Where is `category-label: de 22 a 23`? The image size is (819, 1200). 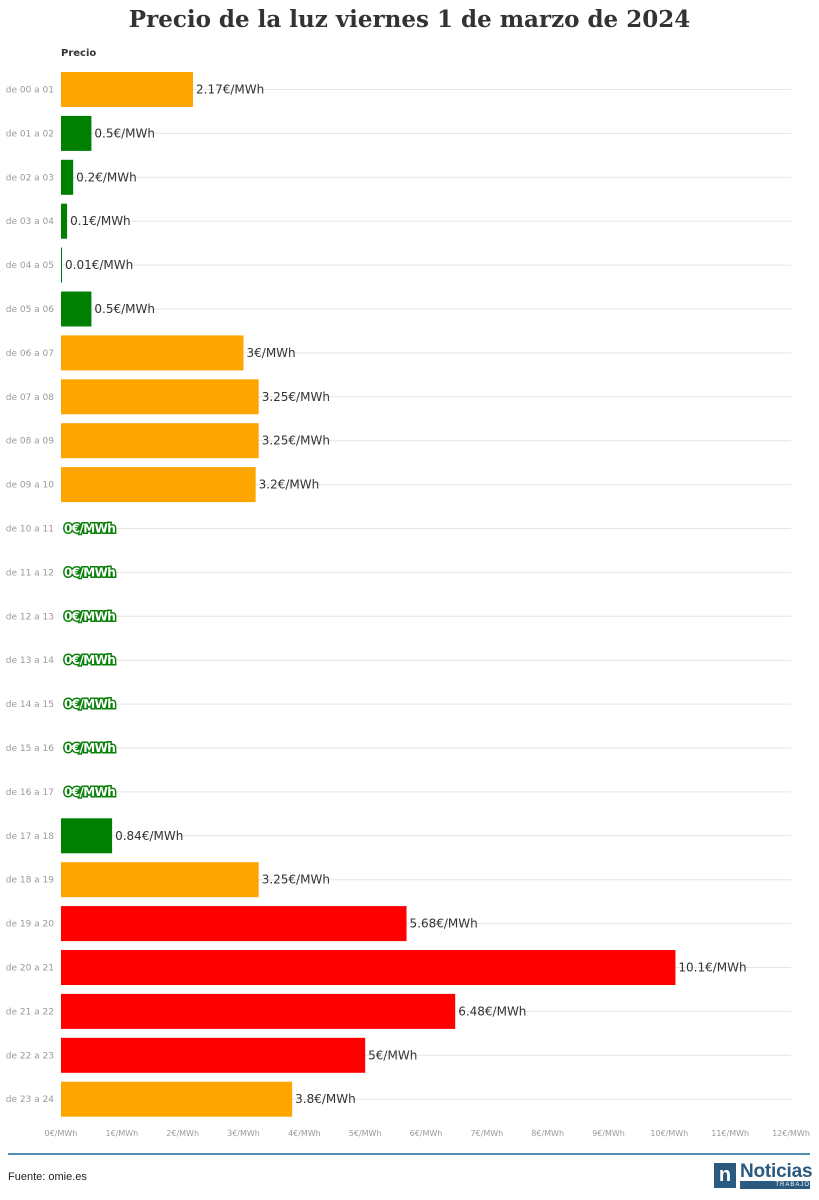
category-label: de 22 a 23 is located at coordinates (30, 1056).